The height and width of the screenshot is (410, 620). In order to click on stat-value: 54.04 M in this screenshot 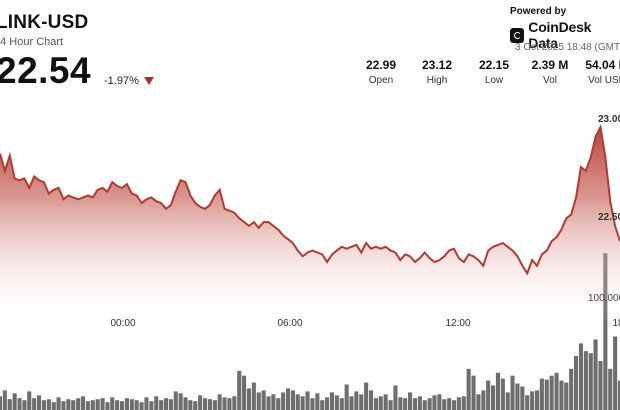, I will do `click(602, 65)`.